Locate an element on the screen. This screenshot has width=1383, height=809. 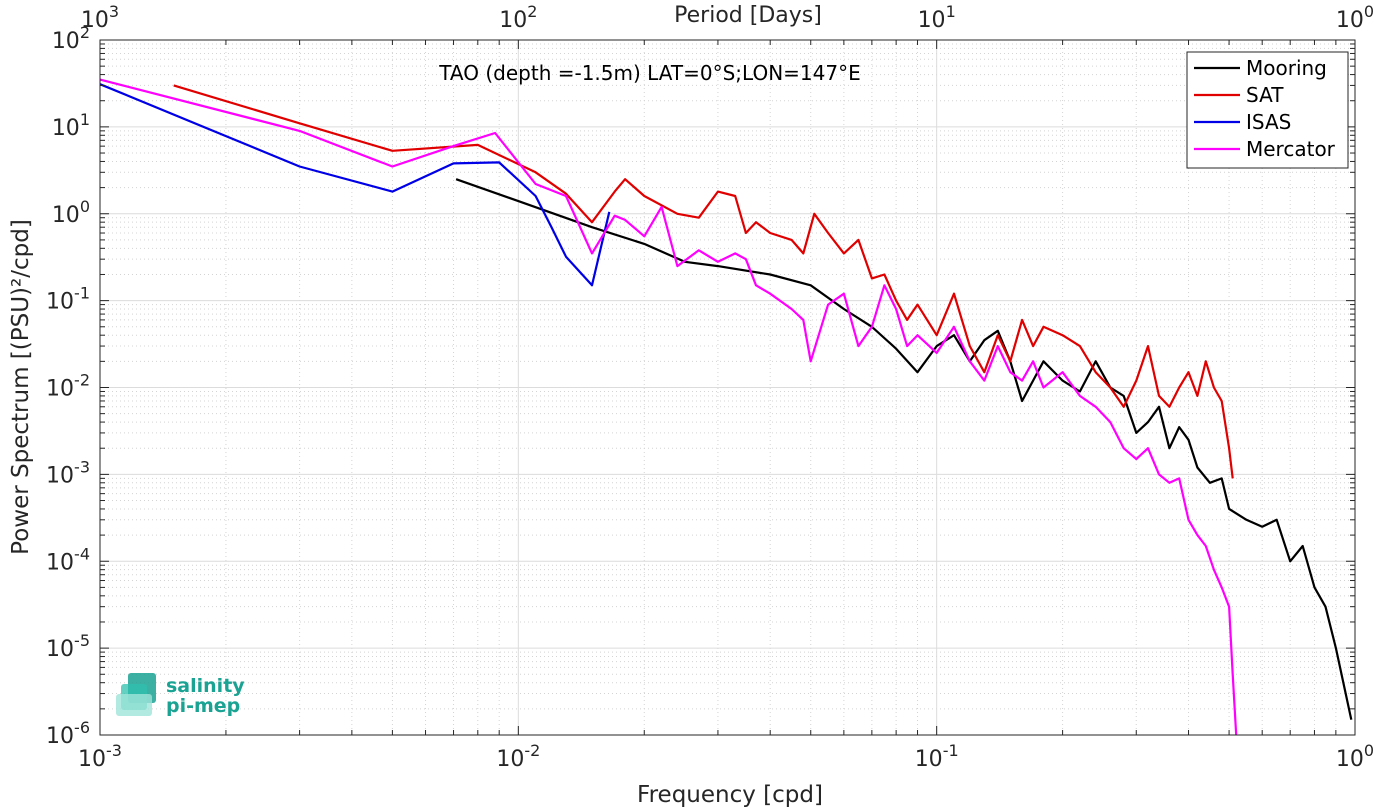
salinity-pi-mep-logo: salinity pi-mep is located at coordinates (180, 695).